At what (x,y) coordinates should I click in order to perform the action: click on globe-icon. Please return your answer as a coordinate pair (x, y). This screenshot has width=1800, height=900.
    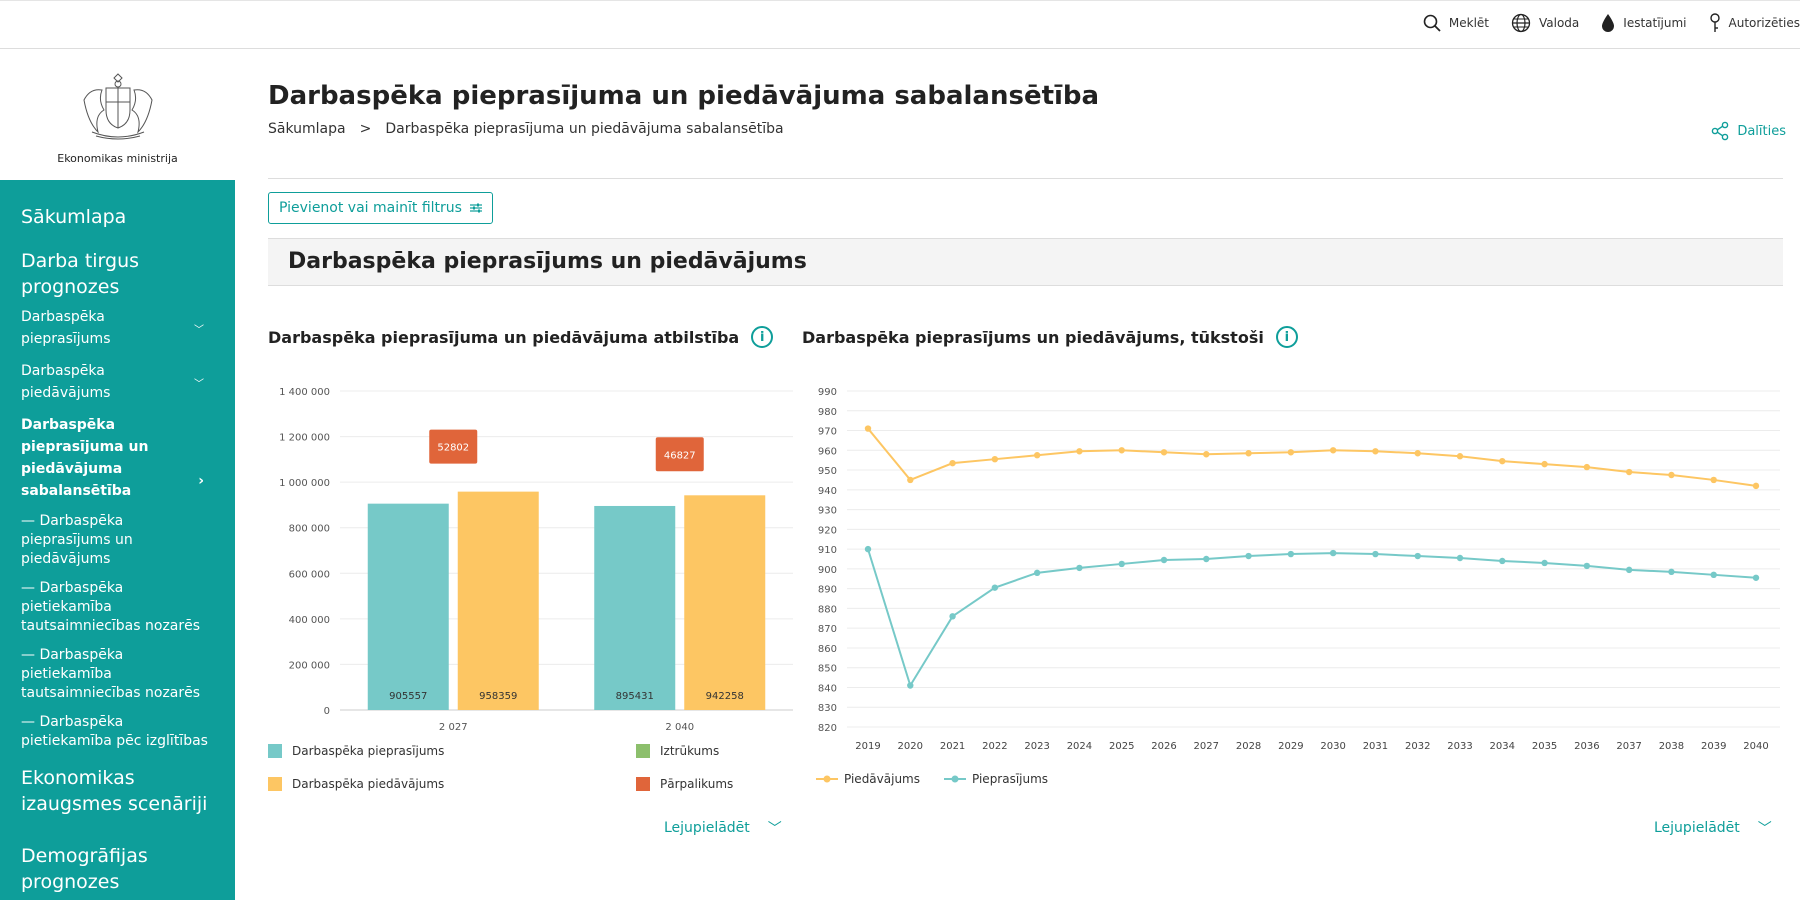
    Looking at the image, I should click on (1521, 23).